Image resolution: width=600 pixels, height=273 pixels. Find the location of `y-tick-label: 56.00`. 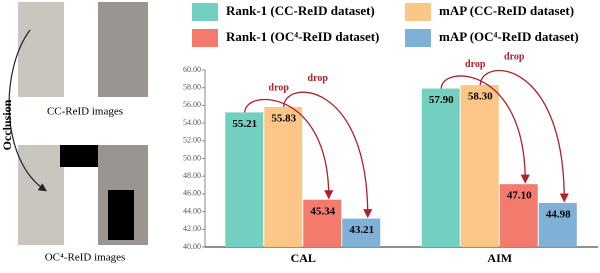

y-tick-label: 56.00 is located at coordinates (192, 104).